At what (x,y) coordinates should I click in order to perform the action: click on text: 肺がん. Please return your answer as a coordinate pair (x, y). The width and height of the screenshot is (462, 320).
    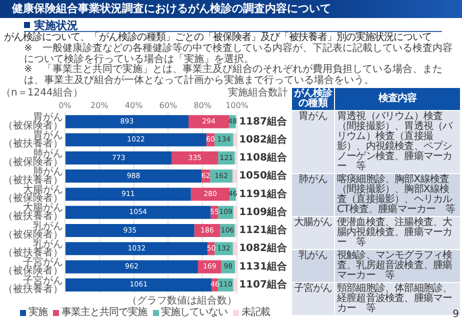
    Looking at the image, I should click on (313, 195).